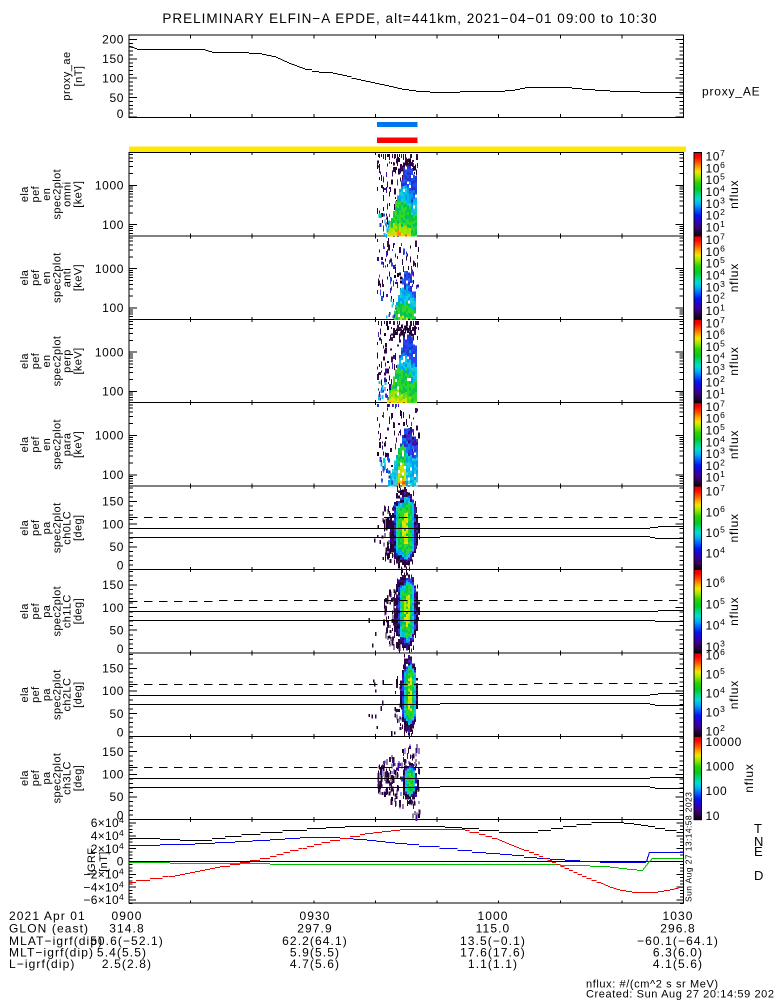 The image size is (775, 1000). What do you see at coordinates (689, 847) in the screenshot?
I see `svg-text: Sun Aug 27 13:14:58 2023` at bounding box center [689, 847].